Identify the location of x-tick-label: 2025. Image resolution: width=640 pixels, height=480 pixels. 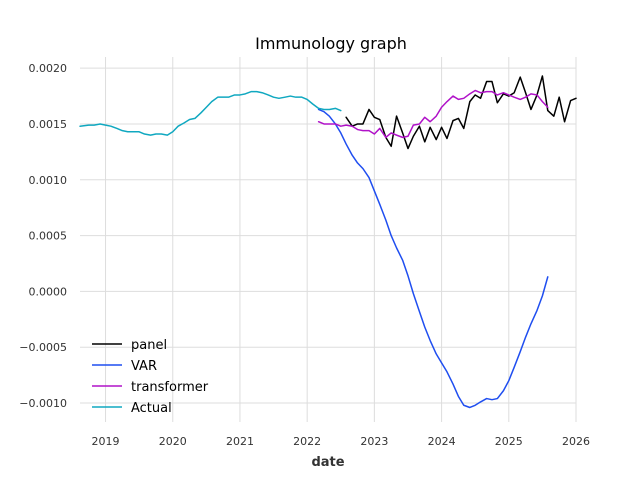
(509, 441).